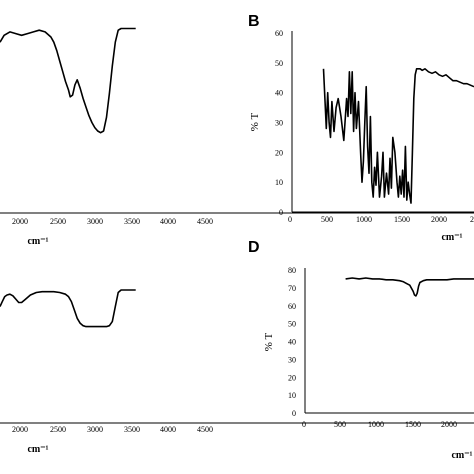 This screenshot has width=474, height=474. I want to click on y-tick-label: 80, so click(292, 270).